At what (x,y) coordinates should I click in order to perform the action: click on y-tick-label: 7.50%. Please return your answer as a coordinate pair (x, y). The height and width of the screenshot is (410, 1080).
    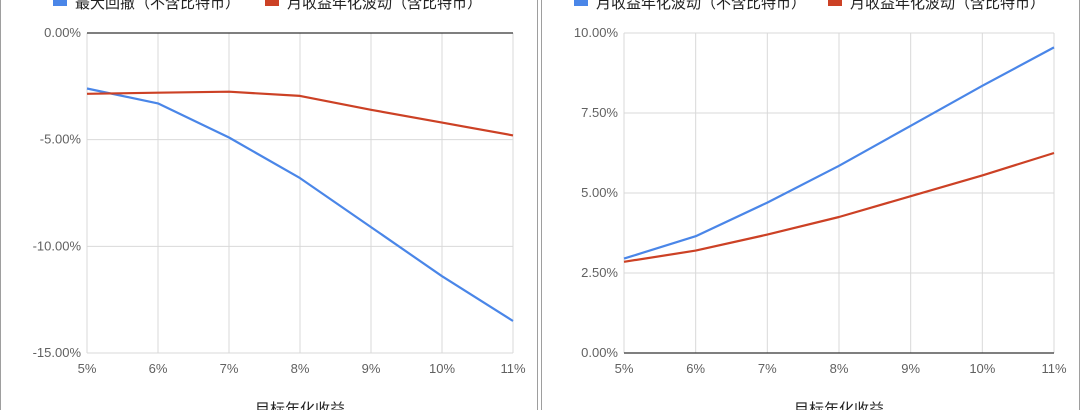
    Looking at the image, I should click on (599, 112).